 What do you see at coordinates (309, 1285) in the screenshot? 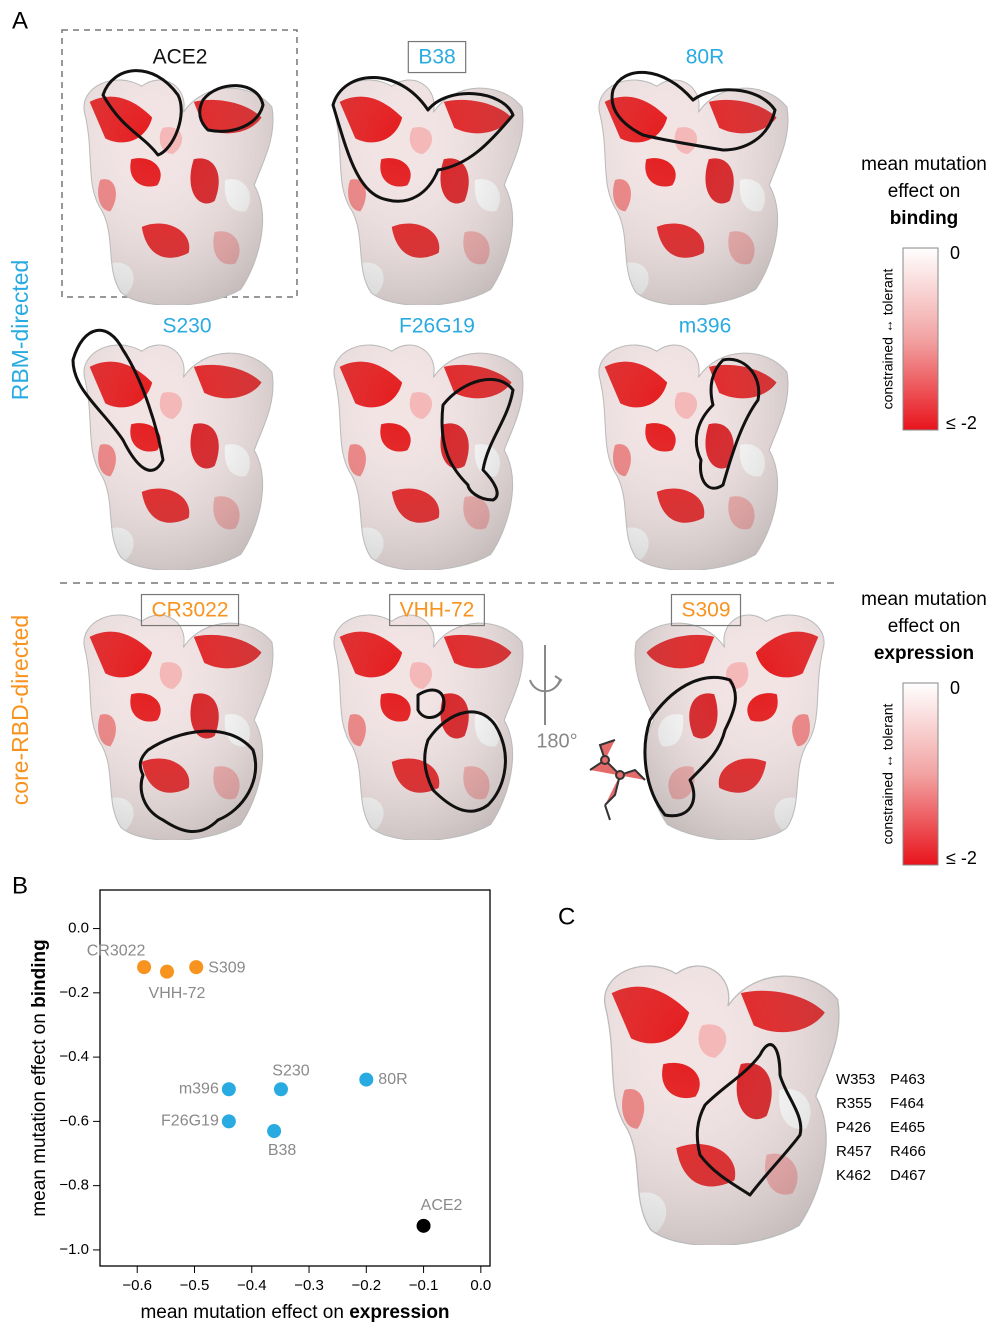
I see `x-tick-label: −0.3` at bounding box center [309, 1285].